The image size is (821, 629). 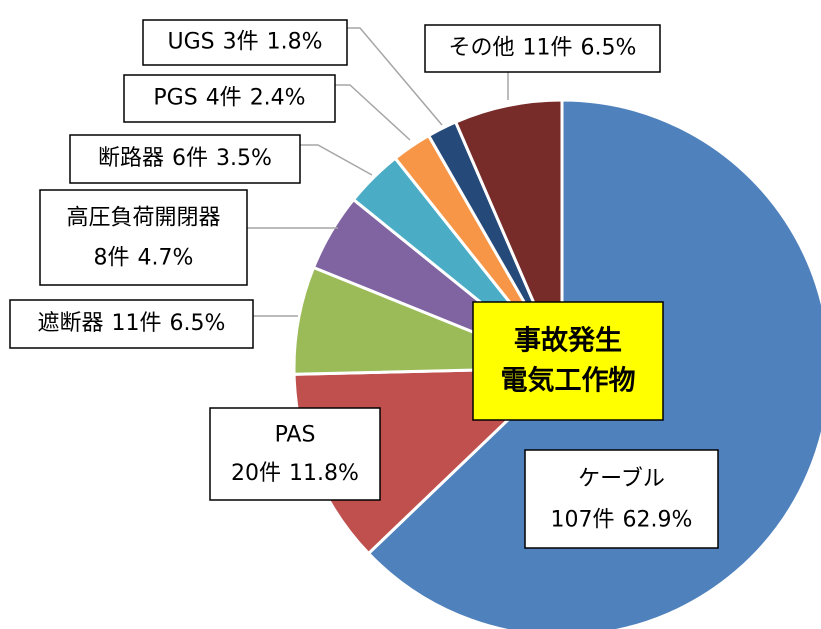 I want to click on value-label: 62.9%, so click(x=658, y=520).